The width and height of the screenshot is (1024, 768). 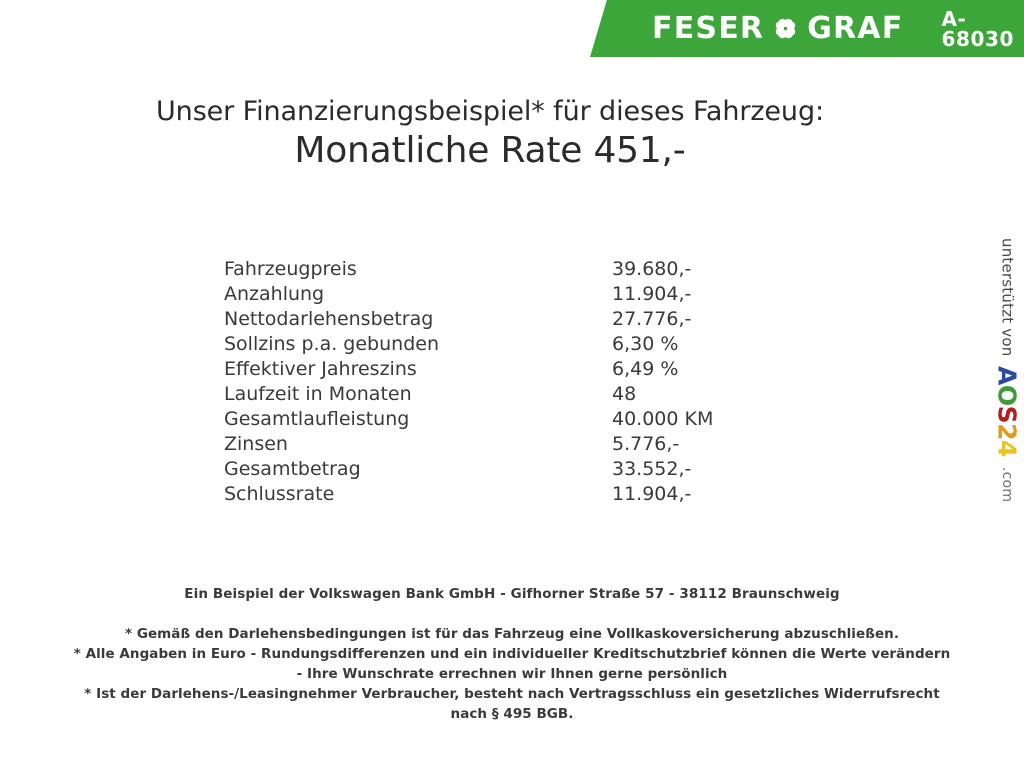 I want to click on logo-letter-a: A, so click(x=1007, y=376).